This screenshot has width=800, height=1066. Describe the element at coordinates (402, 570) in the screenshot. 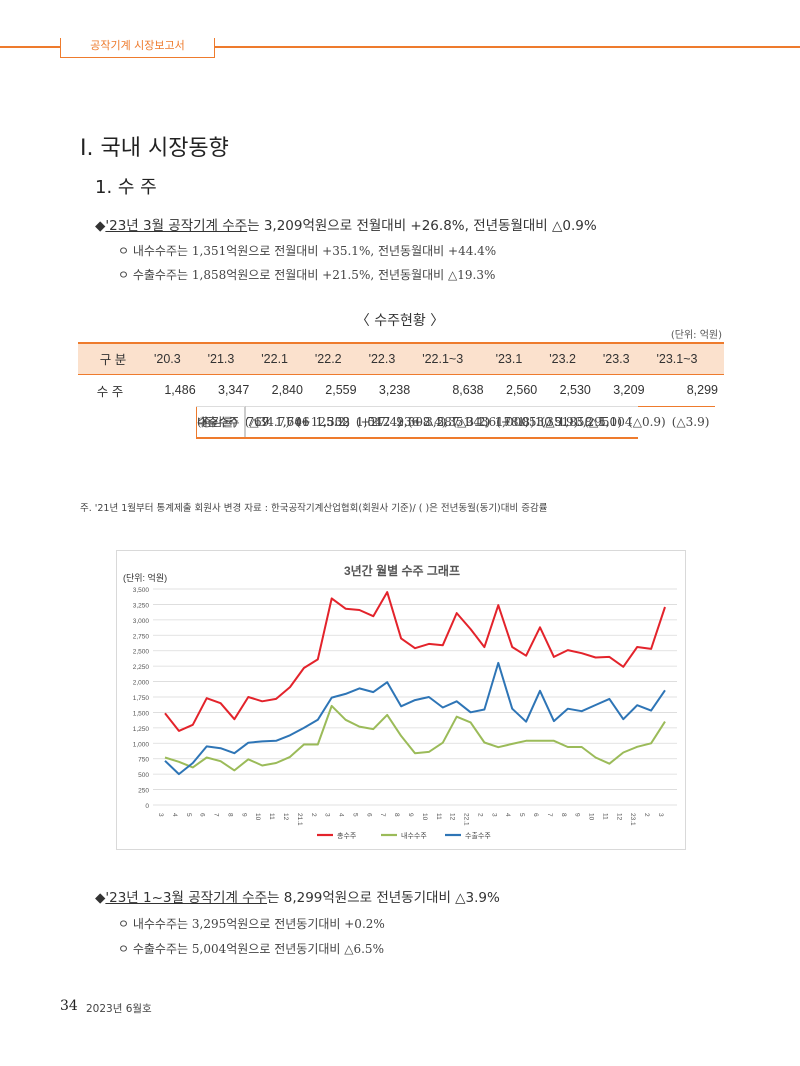

I see `chart-title: 3년간 월별 수주 그래프` at that location.